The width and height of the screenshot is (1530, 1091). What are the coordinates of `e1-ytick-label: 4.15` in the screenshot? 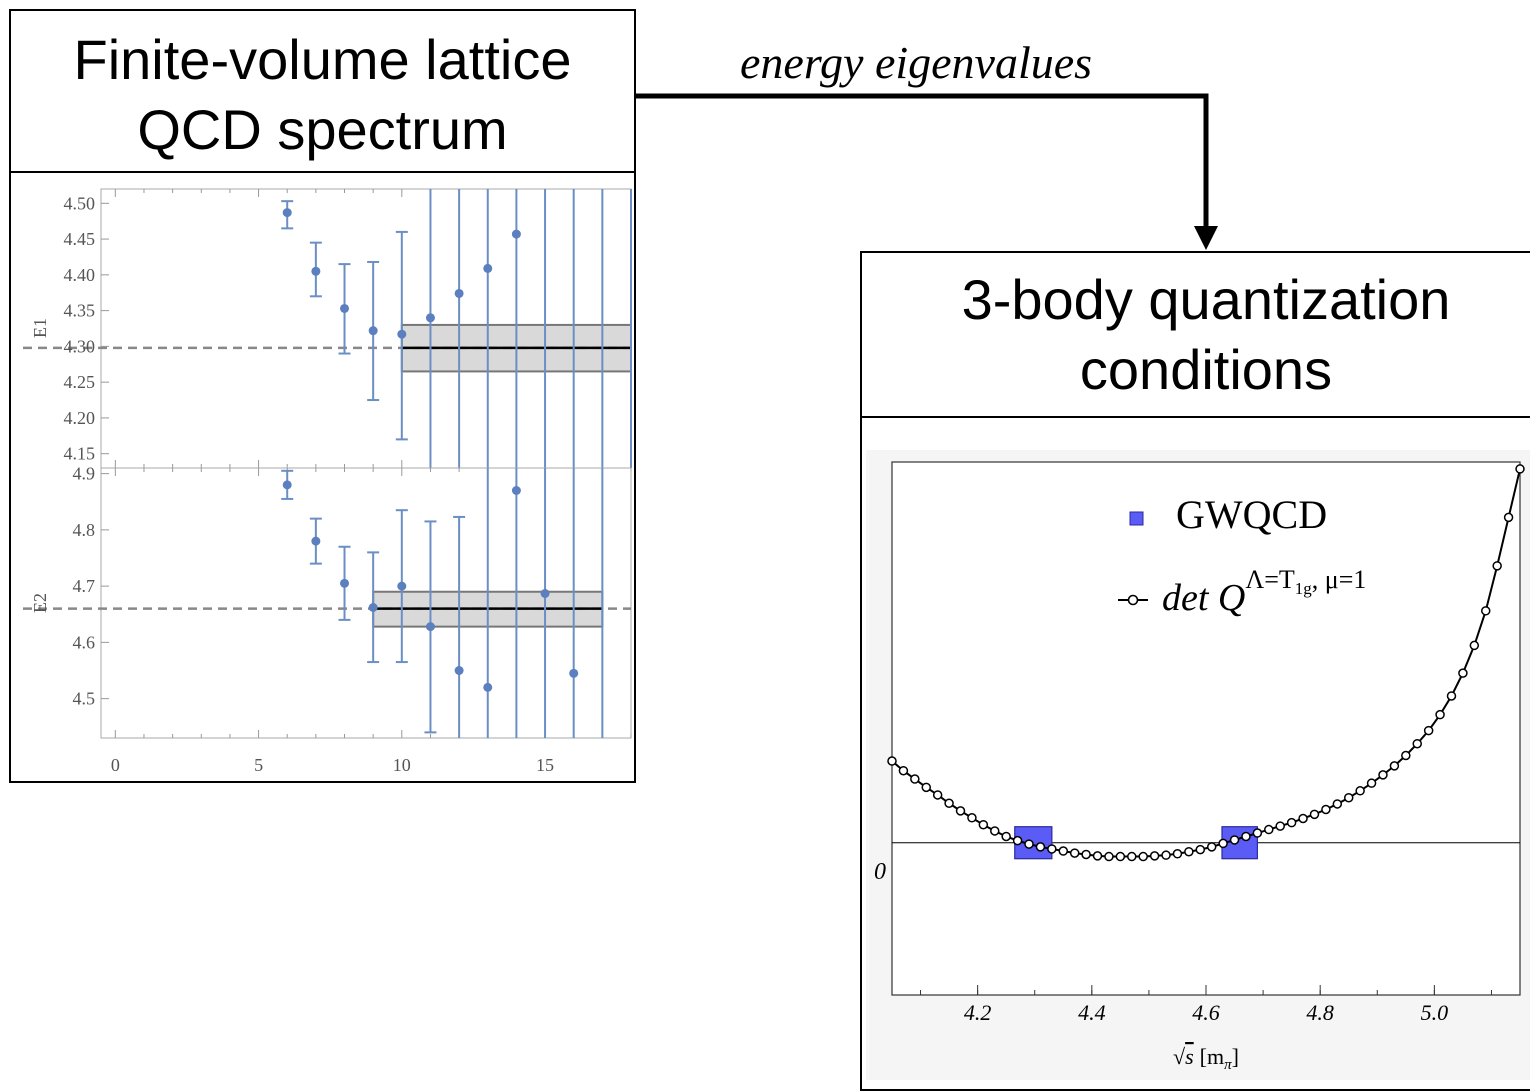 It's located at (80, 454).